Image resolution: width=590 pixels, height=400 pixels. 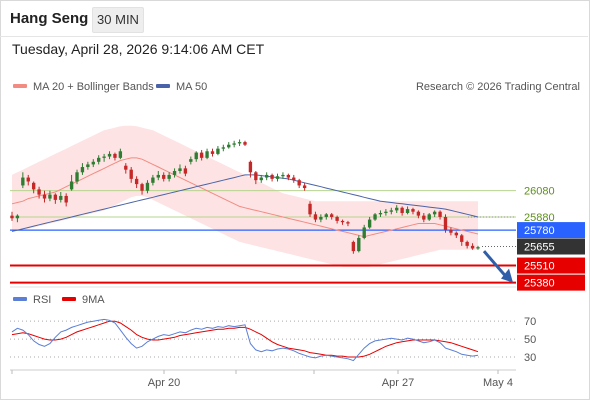 What do you see at coordinates (118, 20) in the screenshot?
I see `timeframe-button: 30 MIN` at bounding box center [118, 20].